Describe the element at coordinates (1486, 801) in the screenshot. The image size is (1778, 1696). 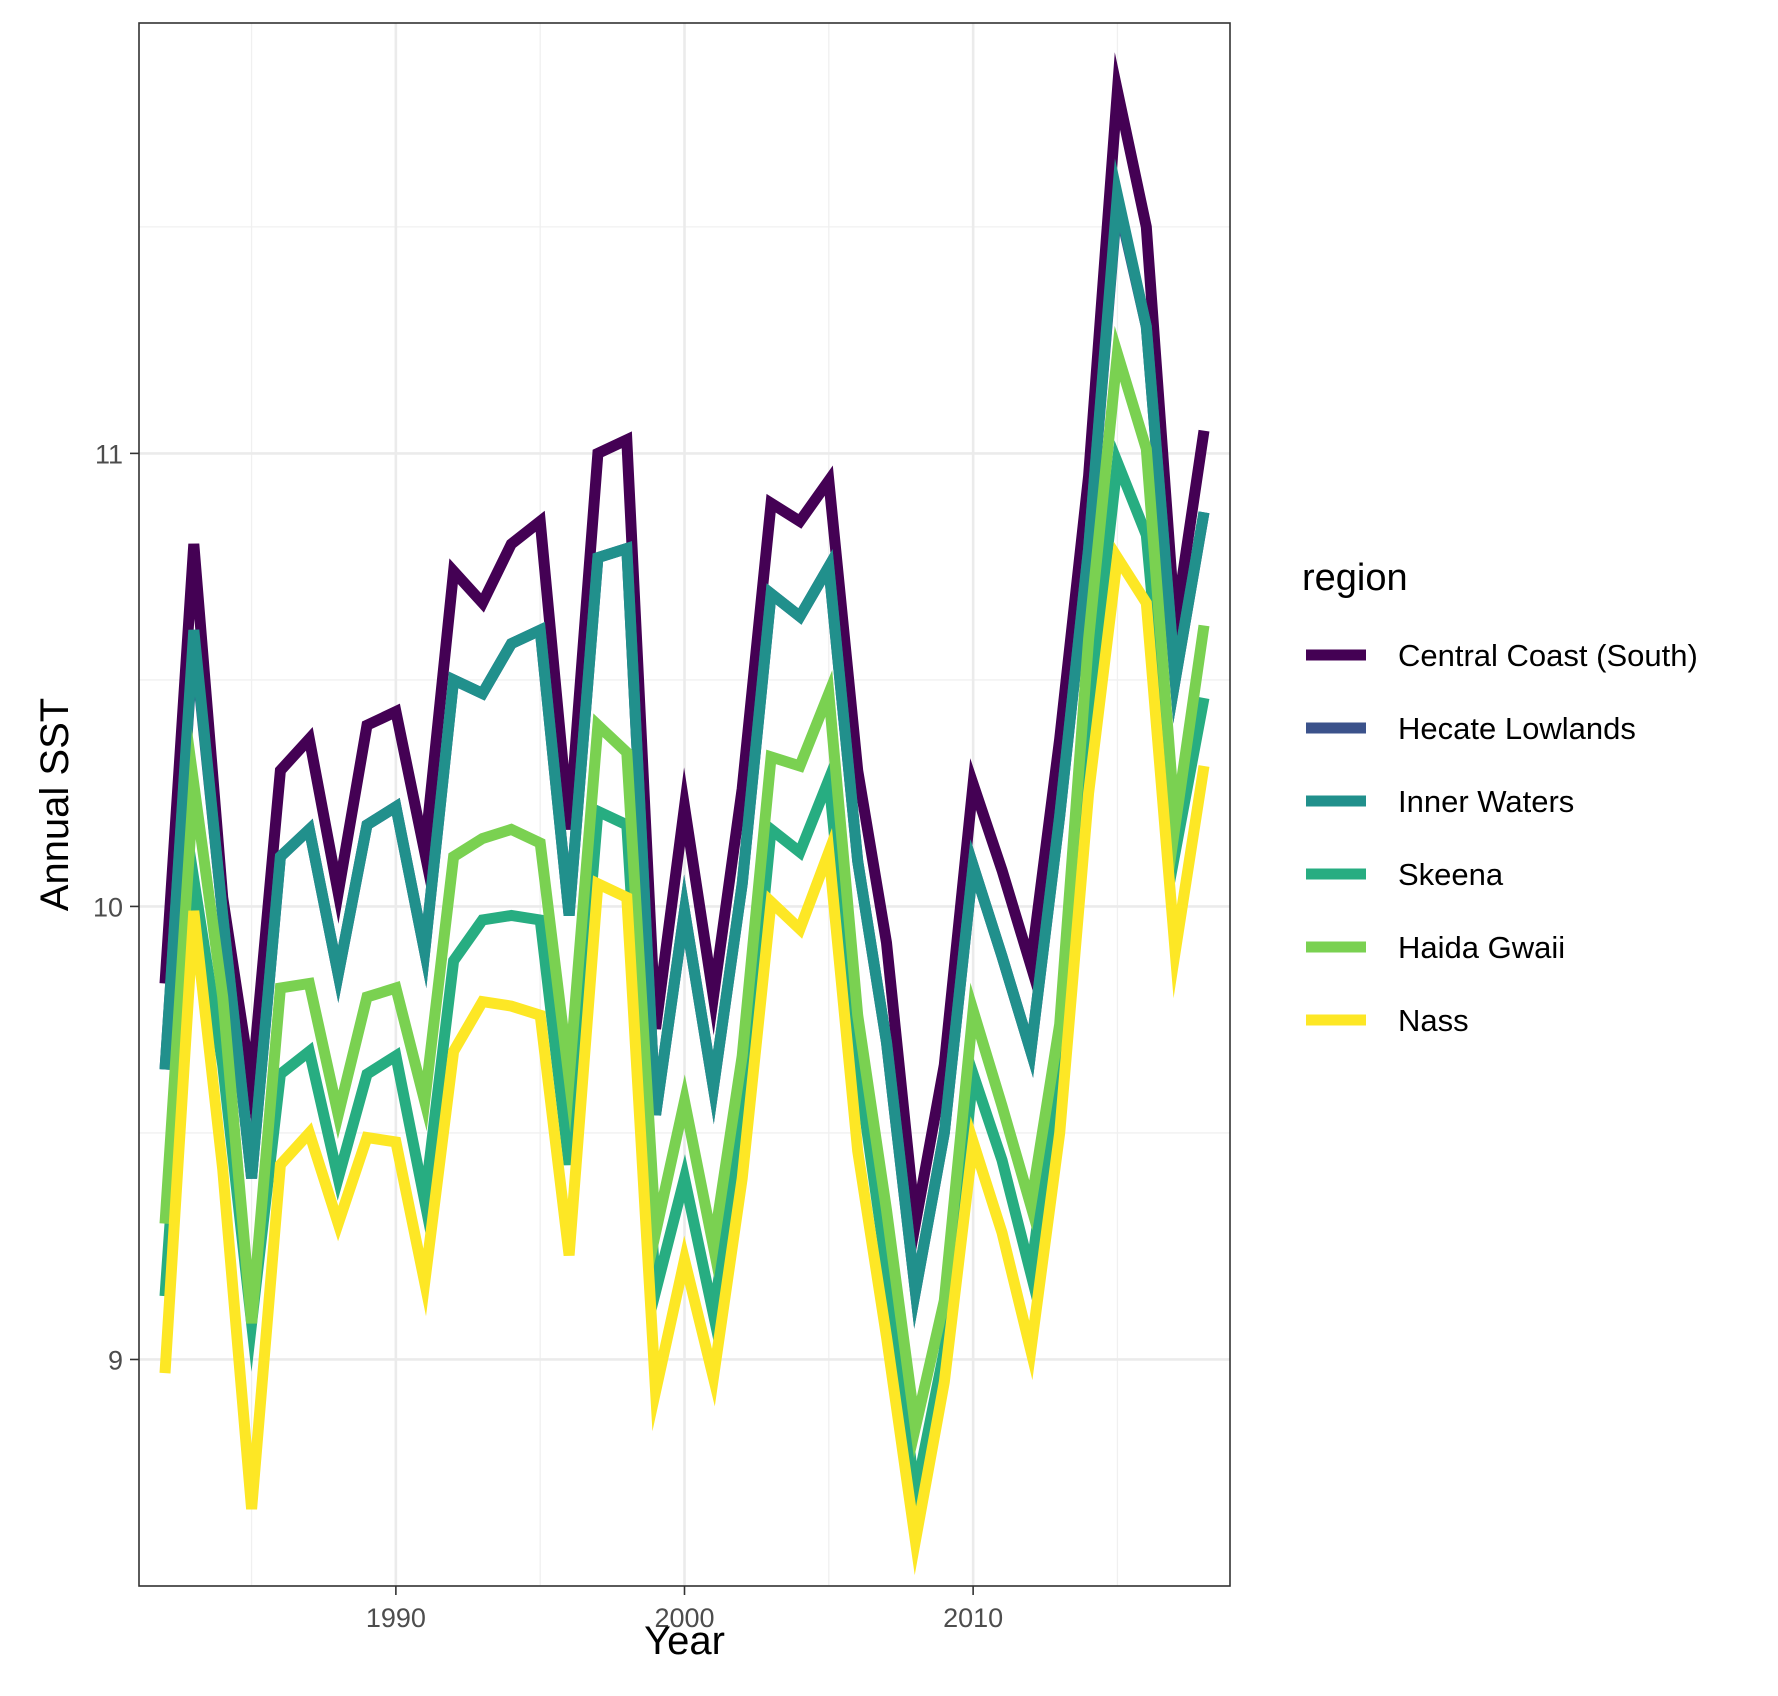
I see `legend-label-2: Inner Waters` at that location.